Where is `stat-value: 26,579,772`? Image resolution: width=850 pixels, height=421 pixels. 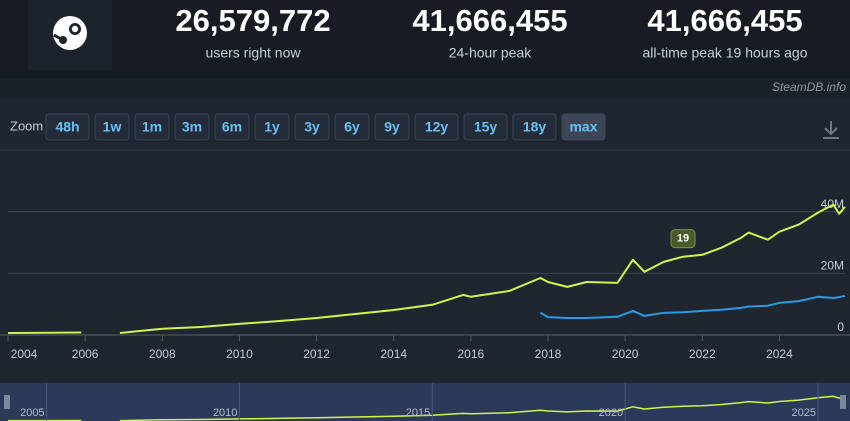
stat-value: 26,579,772 is located at coordinates (252, 20).